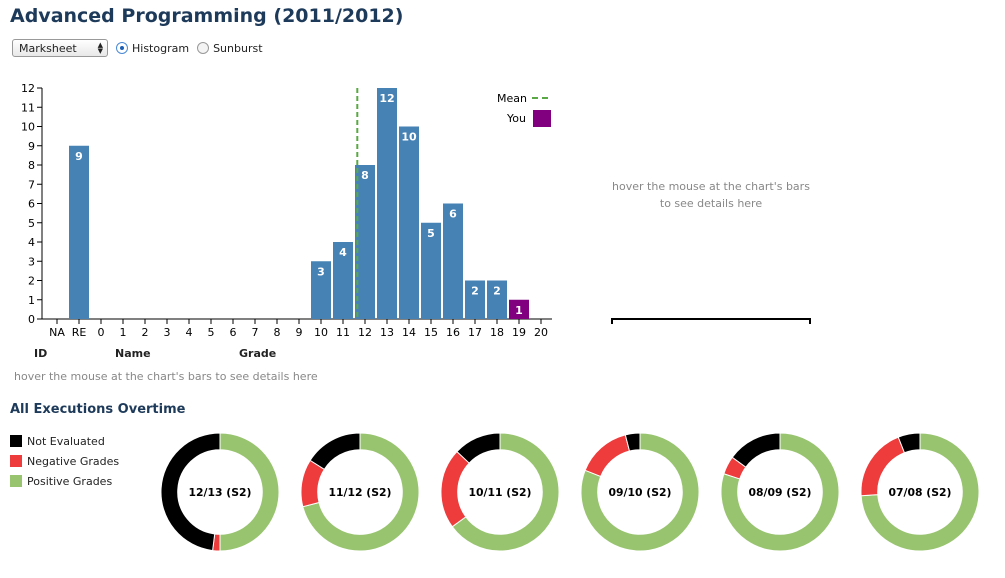 The image size is (1005, 578). Describe the element at coordinates (233, 332) in the screenshot. I see `x-tick-label: 6` at that location.